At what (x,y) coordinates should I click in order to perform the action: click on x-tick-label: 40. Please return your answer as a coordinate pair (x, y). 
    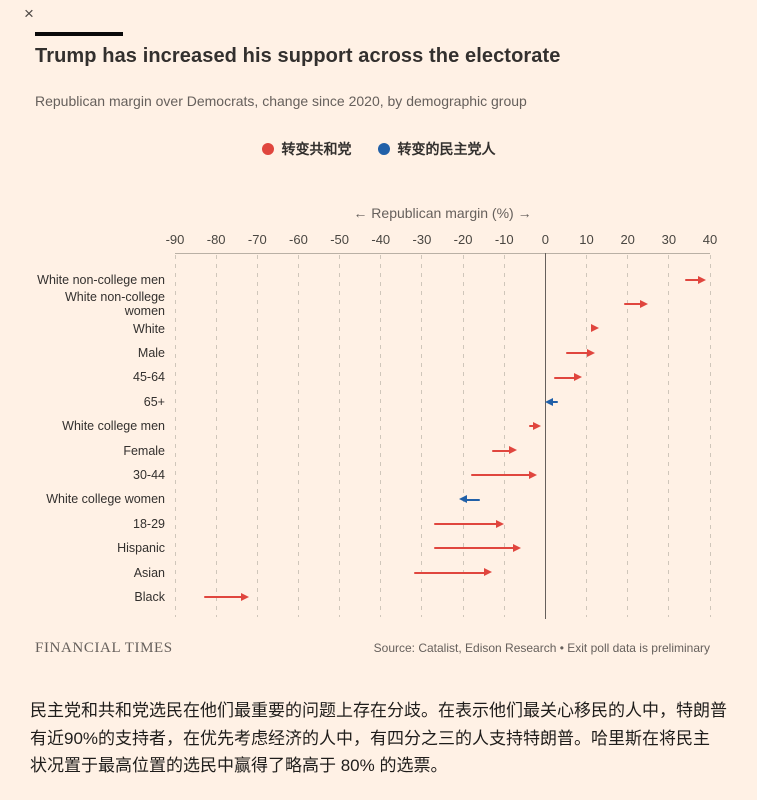
    Looking at the image, I should click on (710, 239).